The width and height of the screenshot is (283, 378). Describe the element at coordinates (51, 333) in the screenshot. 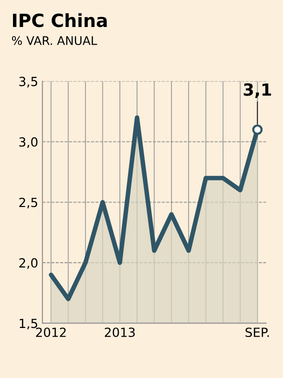

I see `x-tick-label: 2012` at that location.